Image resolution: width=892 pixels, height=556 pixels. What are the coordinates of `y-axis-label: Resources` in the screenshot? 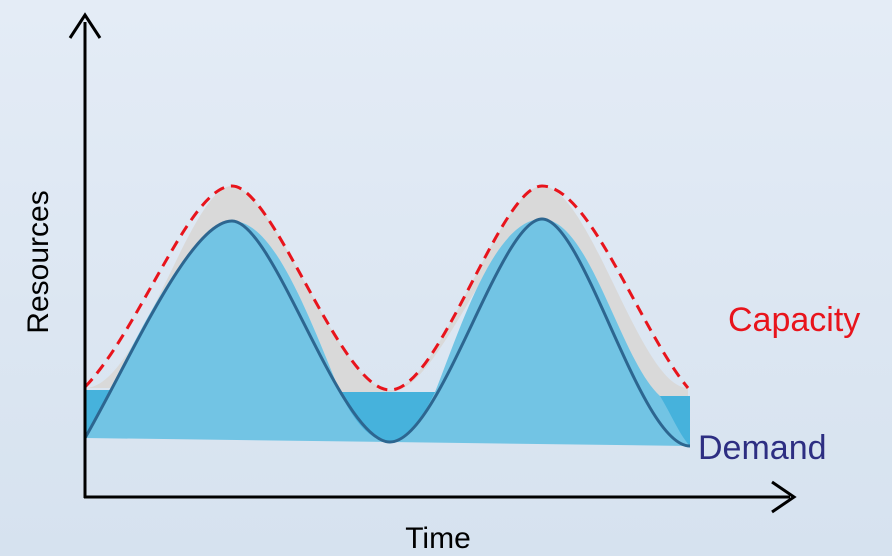 It's located at (38, 261).